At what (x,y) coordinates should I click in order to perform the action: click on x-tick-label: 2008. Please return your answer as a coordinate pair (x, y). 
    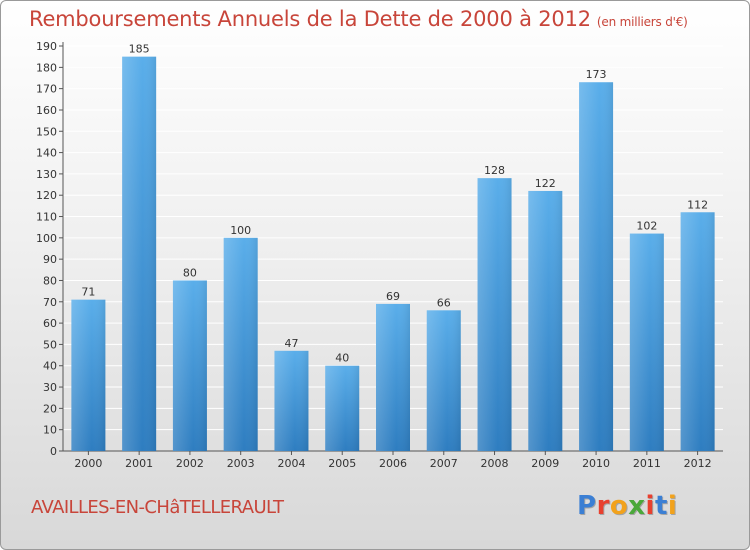
    Looking at the image, I should click on (495, 463).